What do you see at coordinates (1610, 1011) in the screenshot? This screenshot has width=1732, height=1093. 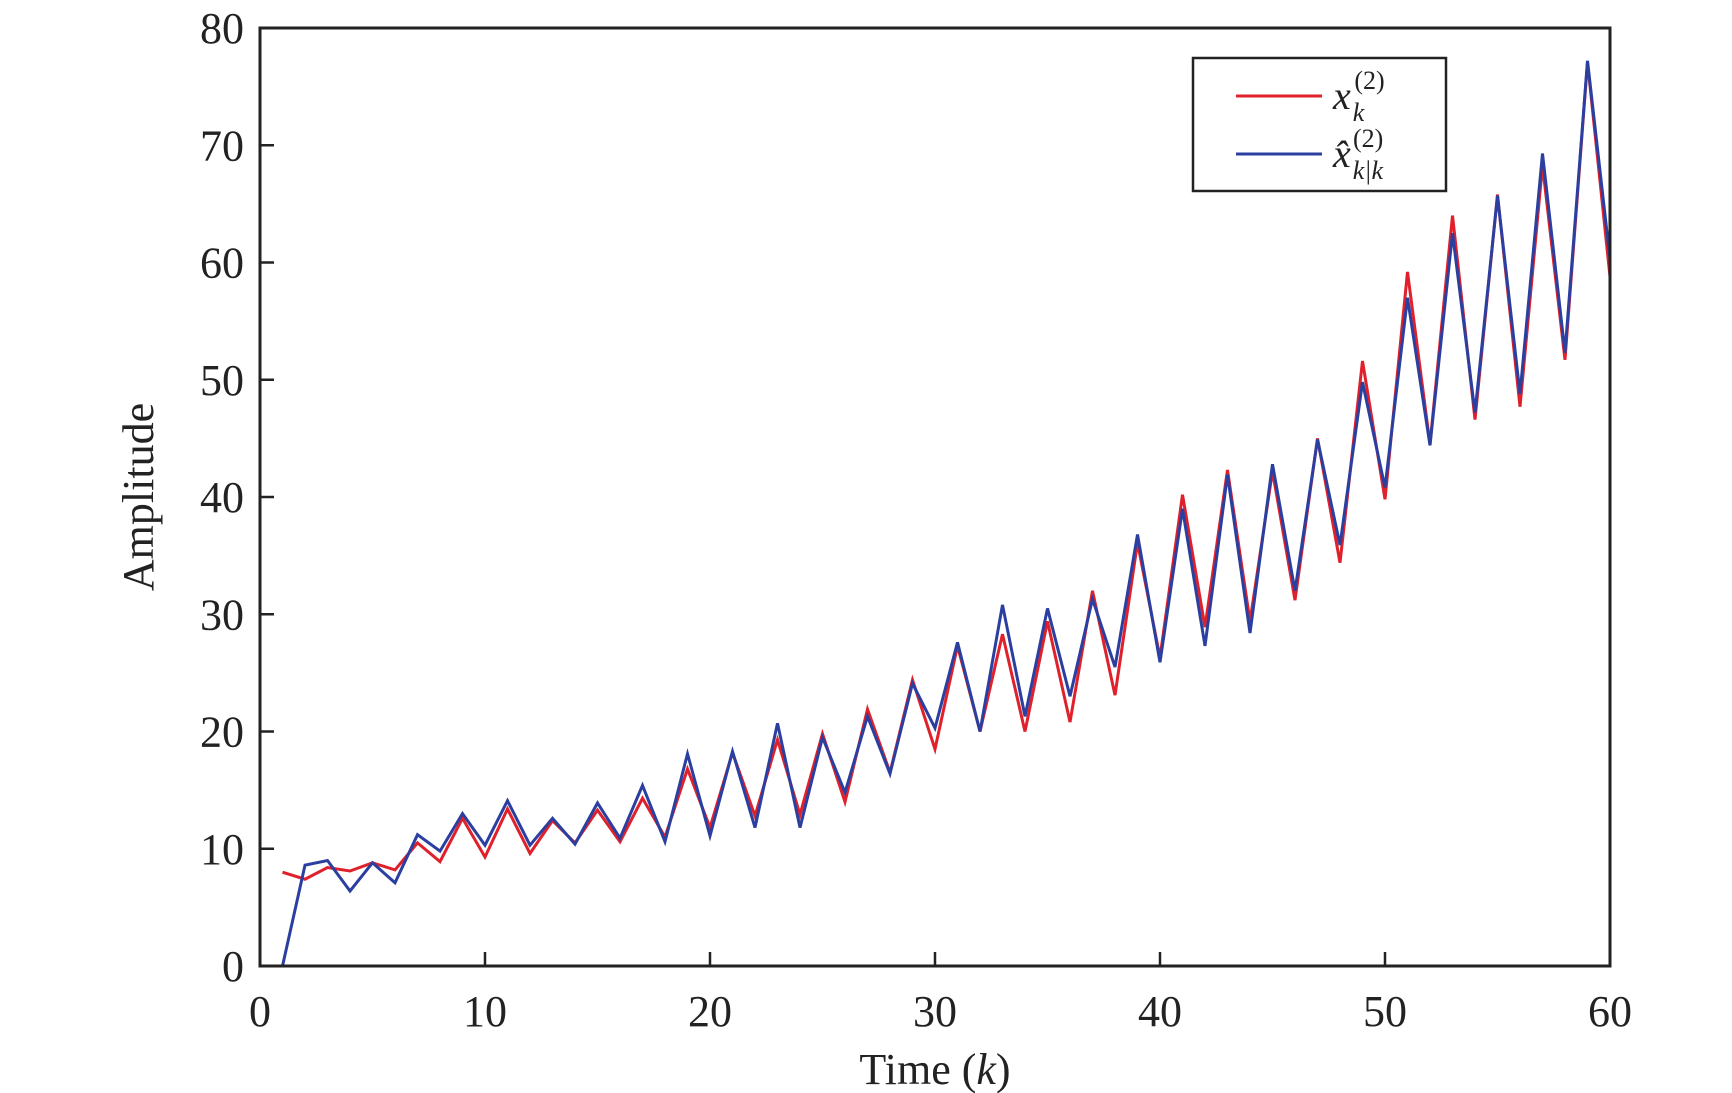 I see `x-tick-label: 60` at bounding box center [1610, 1011].